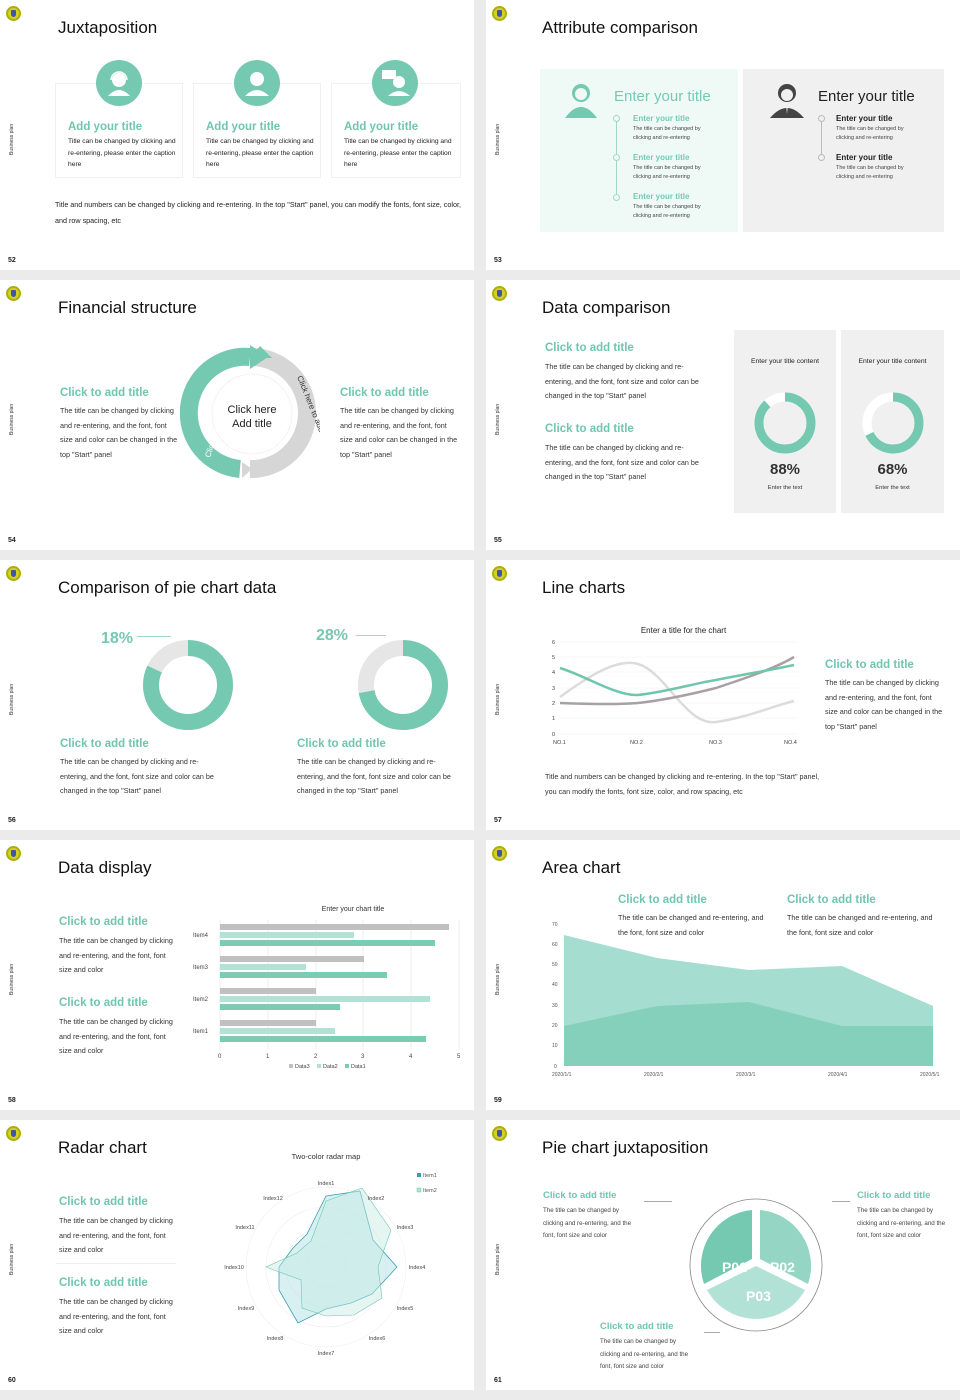 The height and width of the screenshot is (1400, 960). What do you see at coordinates (302, 1067) in the screenshot?
I see `svg-text: Data3` at bounding box center [302, 1067].